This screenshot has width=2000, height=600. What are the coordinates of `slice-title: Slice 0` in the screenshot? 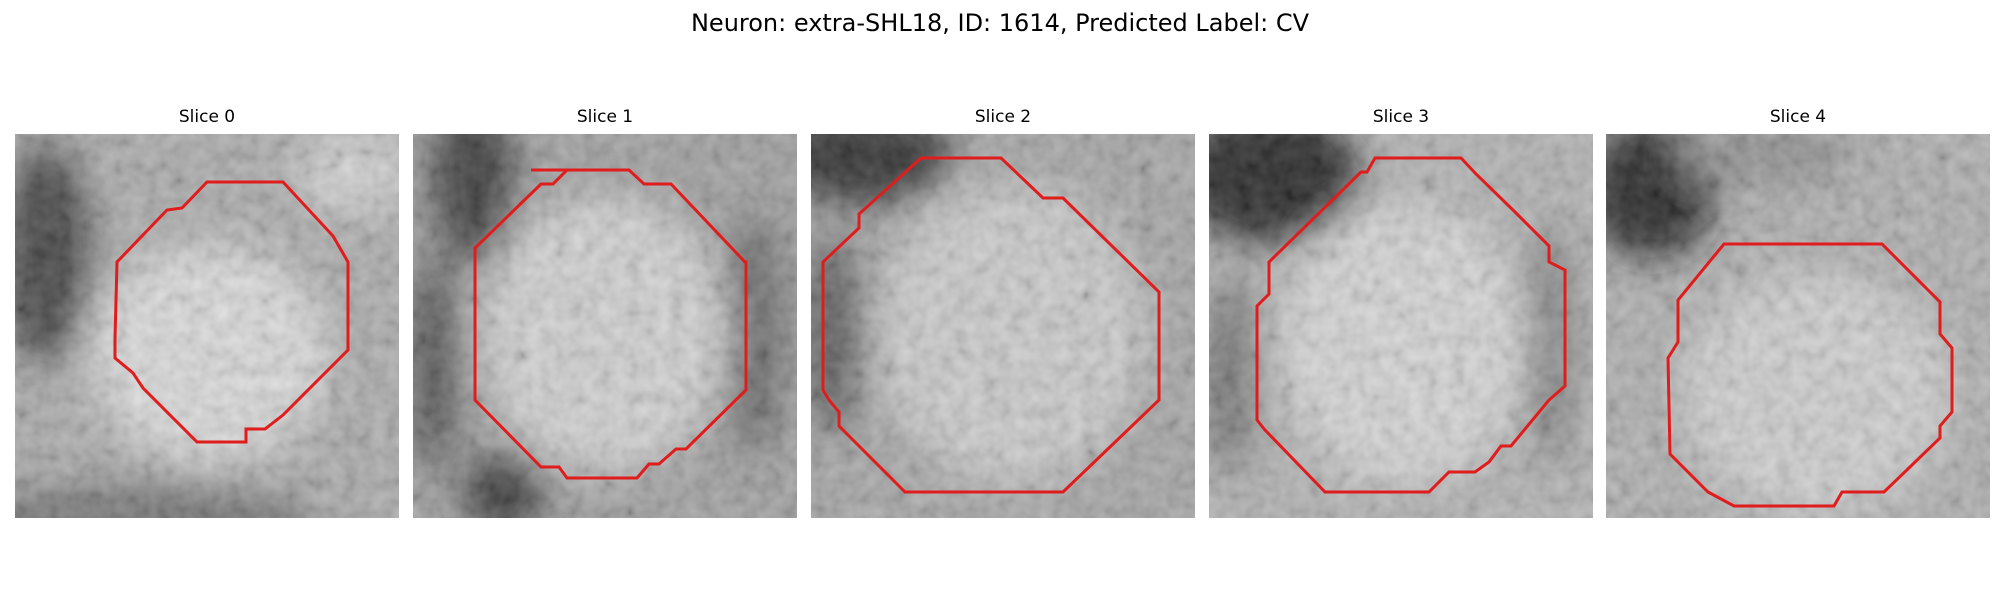 It's located at (207, 117).